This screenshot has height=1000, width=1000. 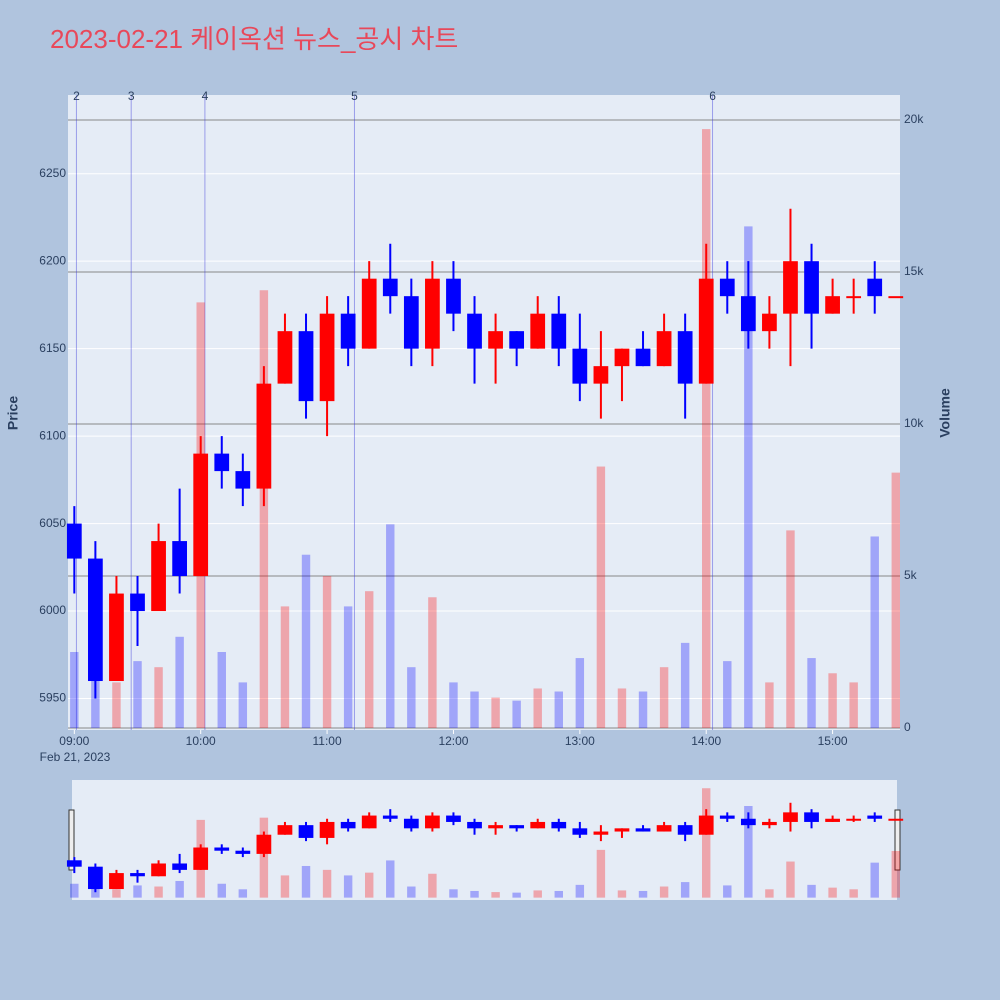 I want to click on y2-axis-label: Volume, so click(x=945, y=413).